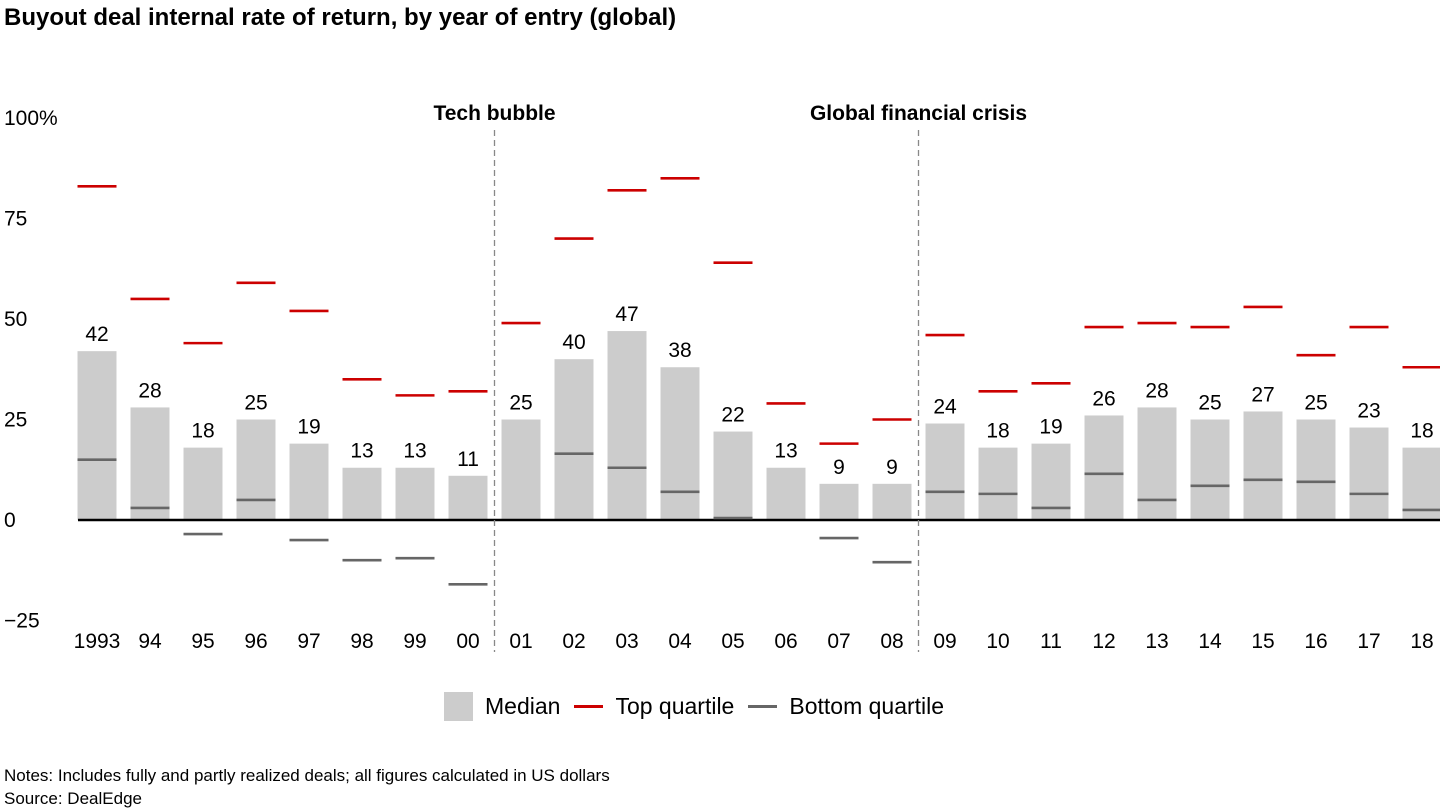  Describe the element at coordinates (1103, 641) in the screenshot. I see `x-tick-label: 12` at that location.